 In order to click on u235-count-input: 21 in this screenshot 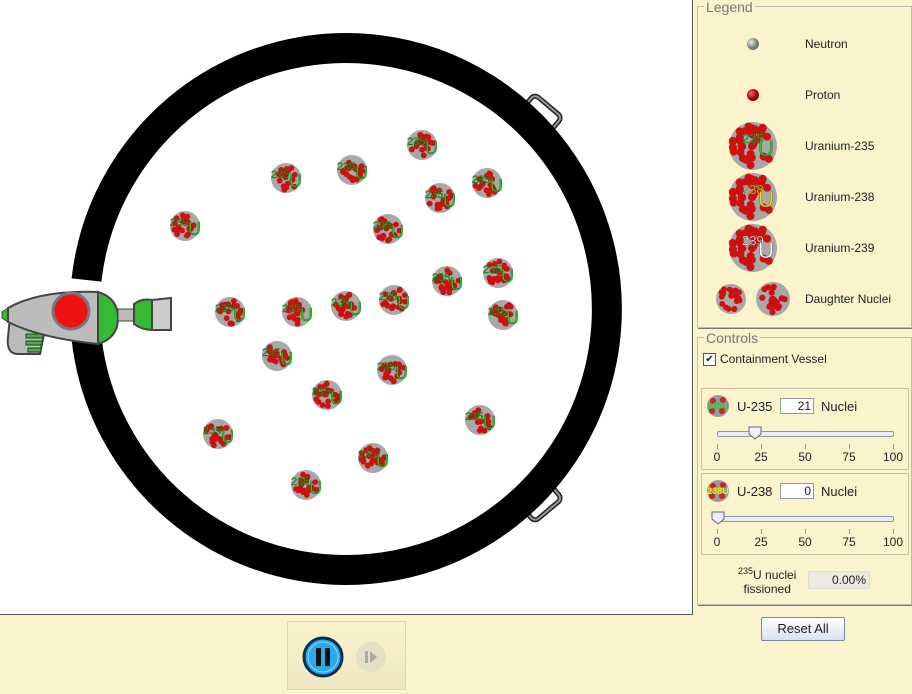, I will do `click(797, 406)`.